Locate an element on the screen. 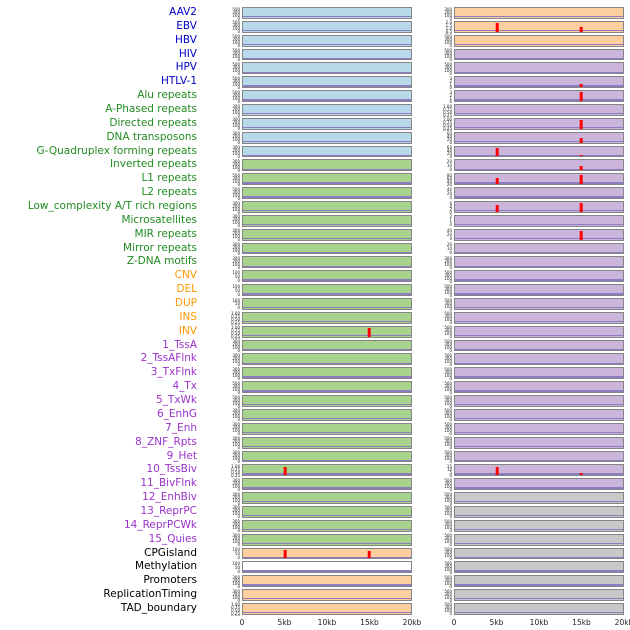 This screenshot has width=630, height=630. y-tick-label: 1.5 is located at coordinates (448, 26).